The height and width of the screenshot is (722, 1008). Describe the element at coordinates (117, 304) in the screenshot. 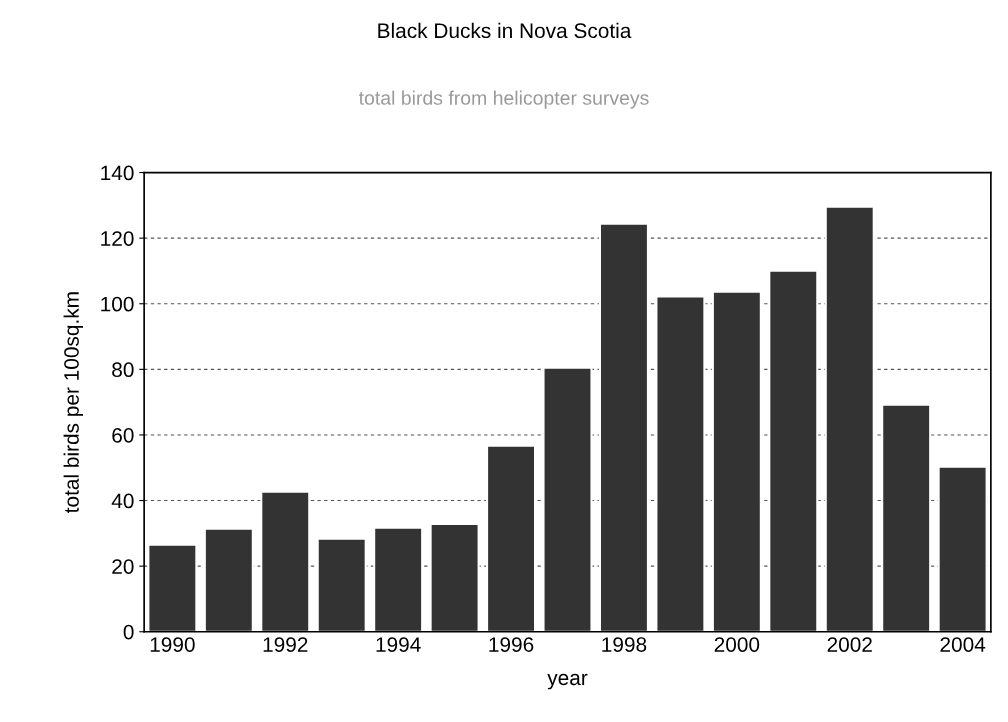

I see `y-tick-label: 100` at that location.